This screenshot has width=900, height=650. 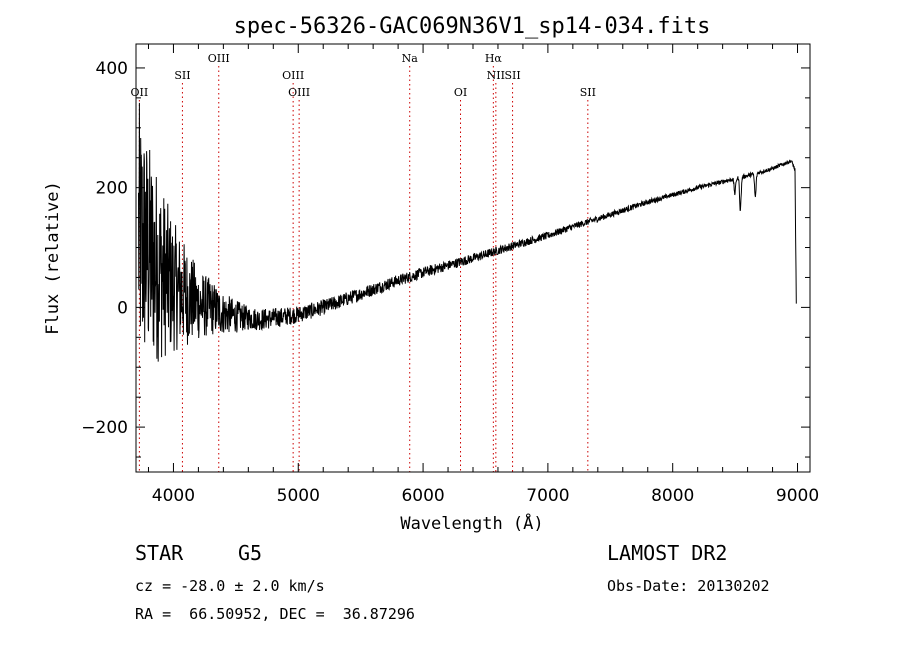 I want to click on coordinates-text: RA = 66.50952, DEC = 36.87296, so click(x=275, y=614).